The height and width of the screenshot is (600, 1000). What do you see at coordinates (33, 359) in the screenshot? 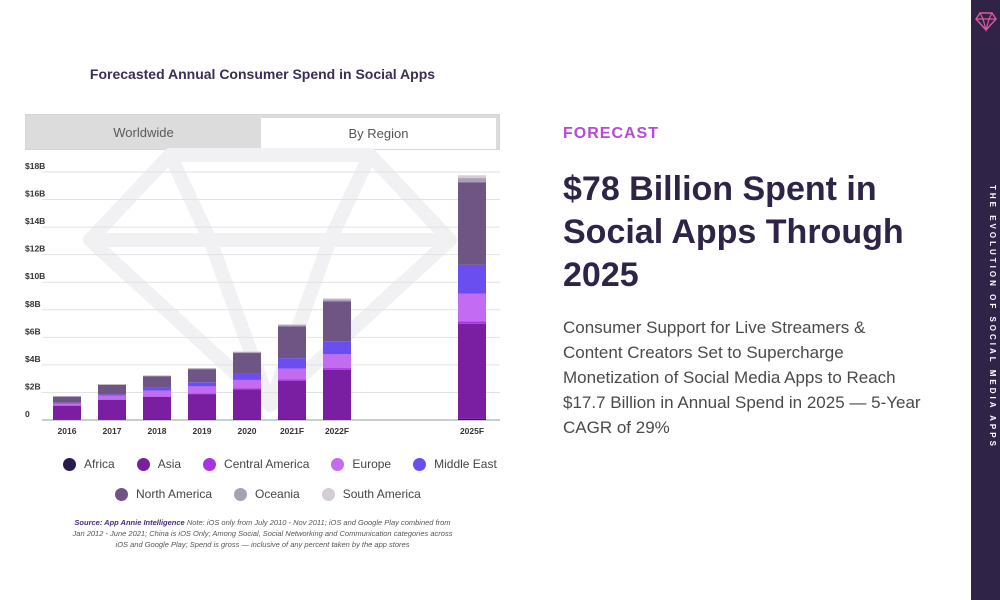
I see `y-tick-label: $4B` at bounding box center [33, 359].